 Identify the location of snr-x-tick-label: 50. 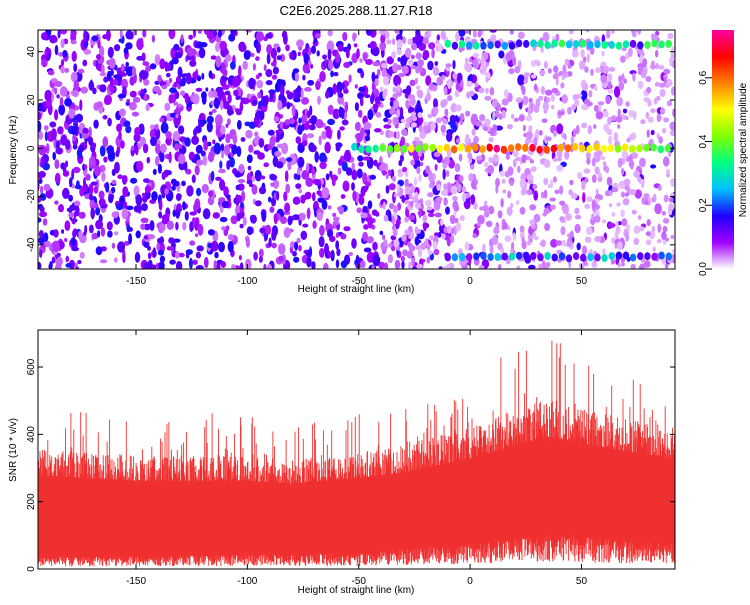
(582, 581).